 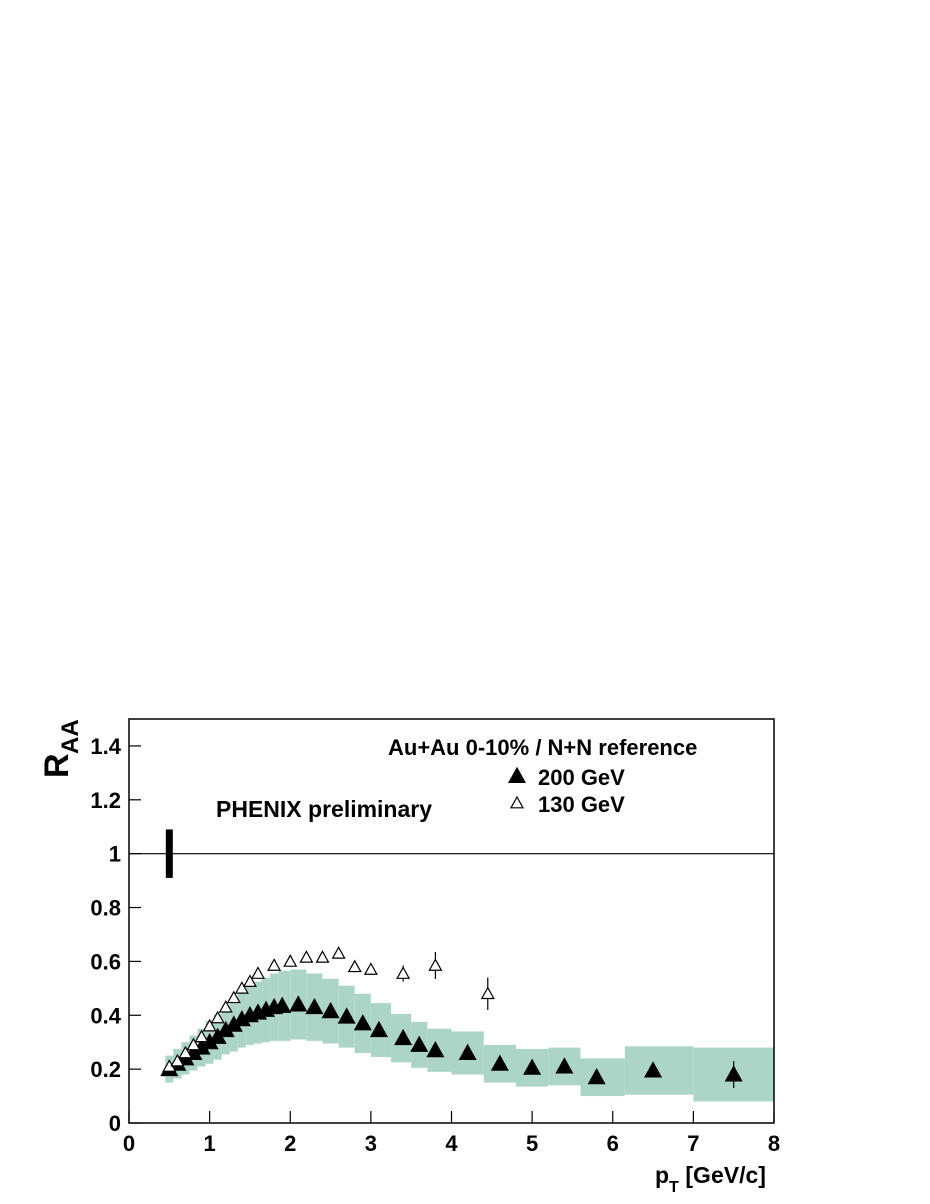 I want to click on y-tick-label: 0.8, so click(x=105, y=908).